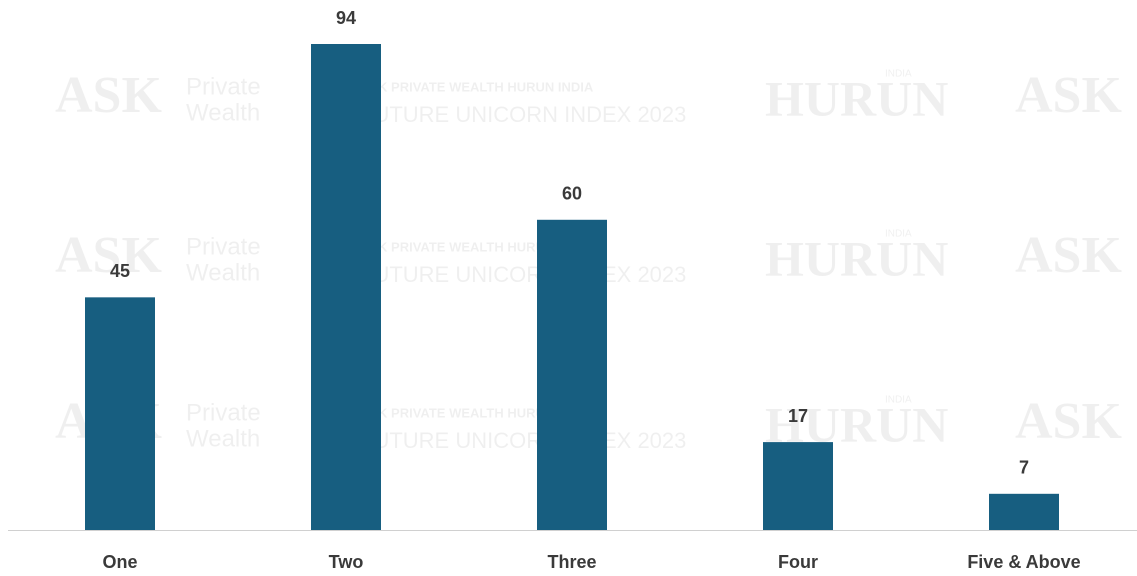  What do you see at coordinates (571, 562) in the screenshot?
I see `x-tick-label: Three` at bounding box center [571, 562].